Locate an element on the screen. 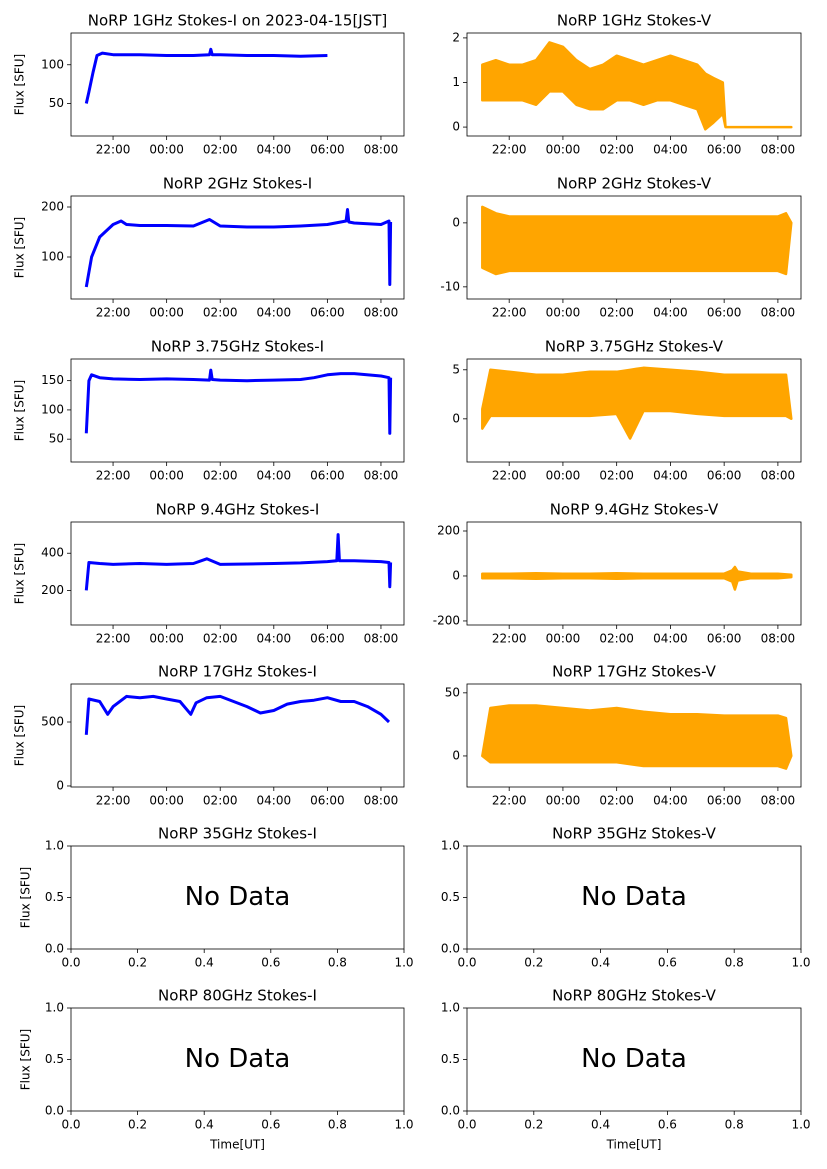  y-tick-label: 150 is located at coordinates (52, 380).